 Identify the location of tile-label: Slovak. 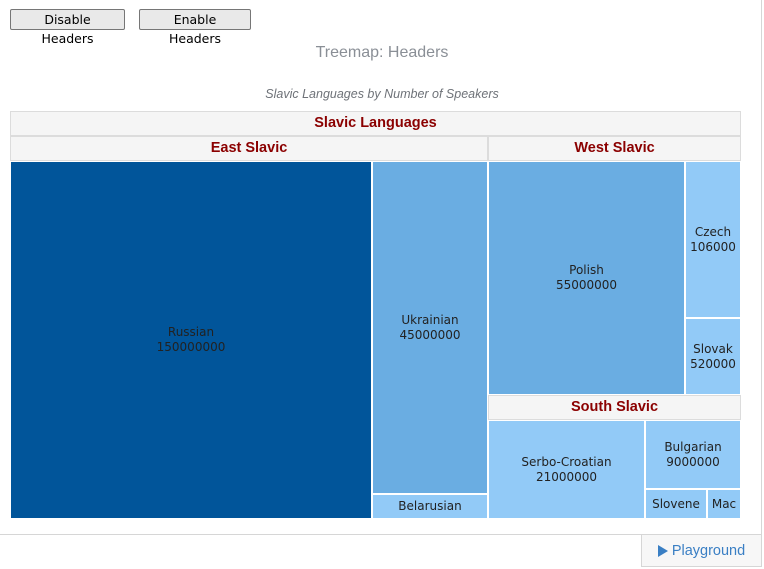
(713, 348).